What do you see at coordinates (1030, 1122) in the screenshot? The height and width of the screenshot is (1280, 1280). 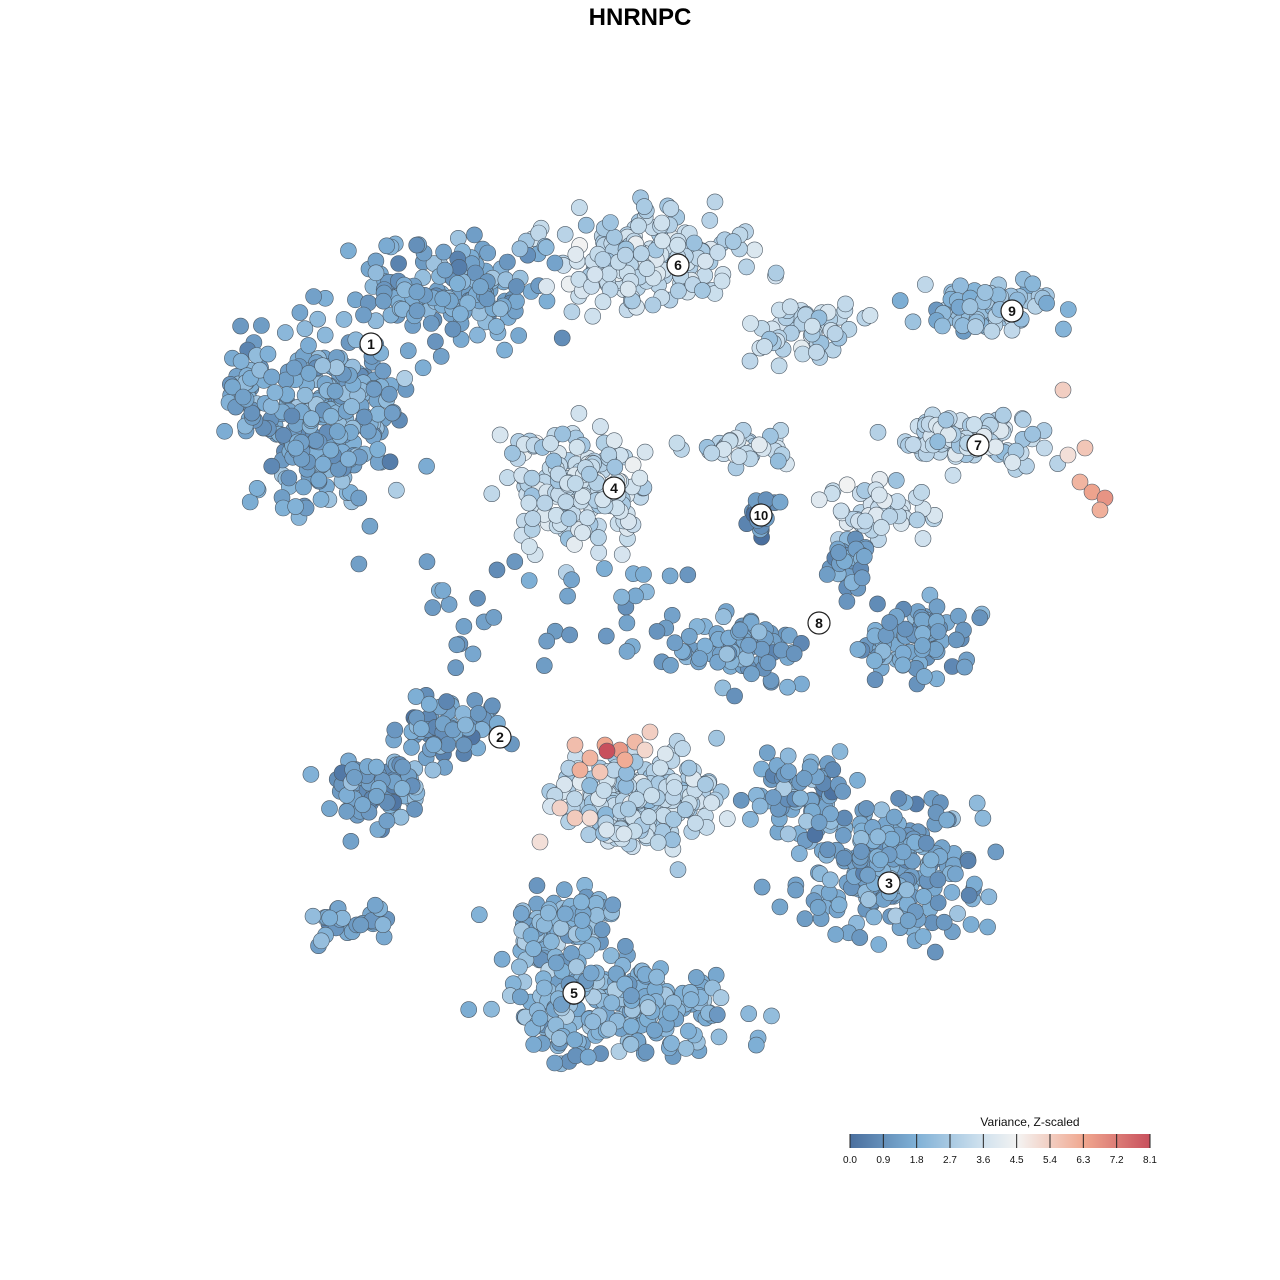 I see `legend-title: Variance, Z-scaled` at bounding box center [1030, 1122].